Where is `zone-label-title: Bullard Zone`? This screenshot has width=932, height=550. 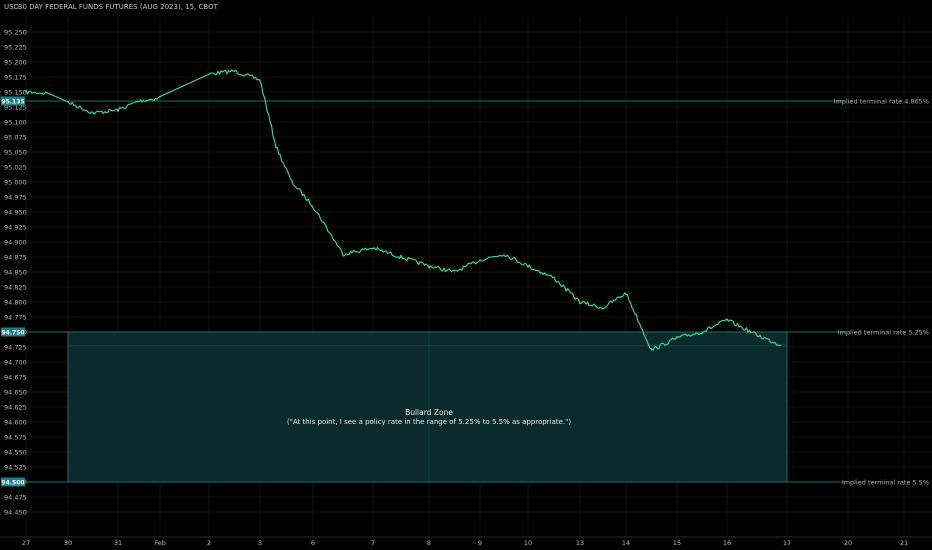
zone-label-title: Bullard Zone is located at coordinates (429, 412).